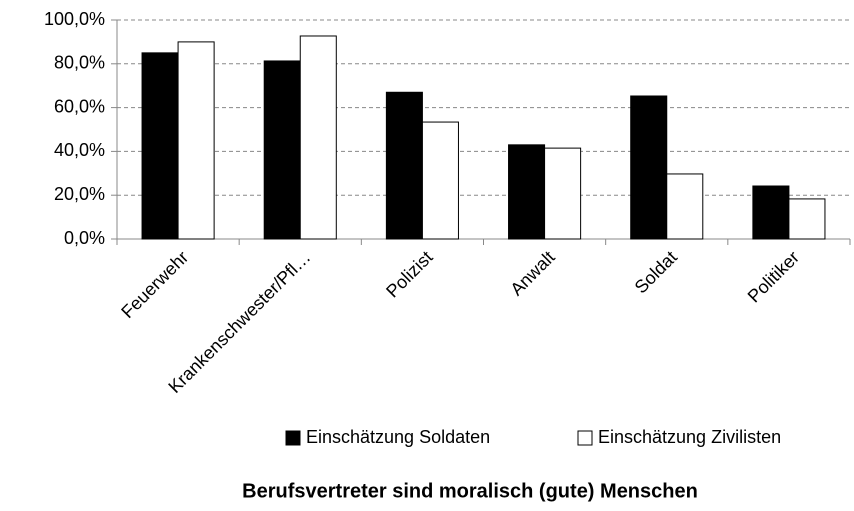 The image size is (854, 511). What do you see at coordinates (398, 437) in the screenshot?
I see `legend-label: Einschätzung Soldaten` at bounding box center [398, 437].